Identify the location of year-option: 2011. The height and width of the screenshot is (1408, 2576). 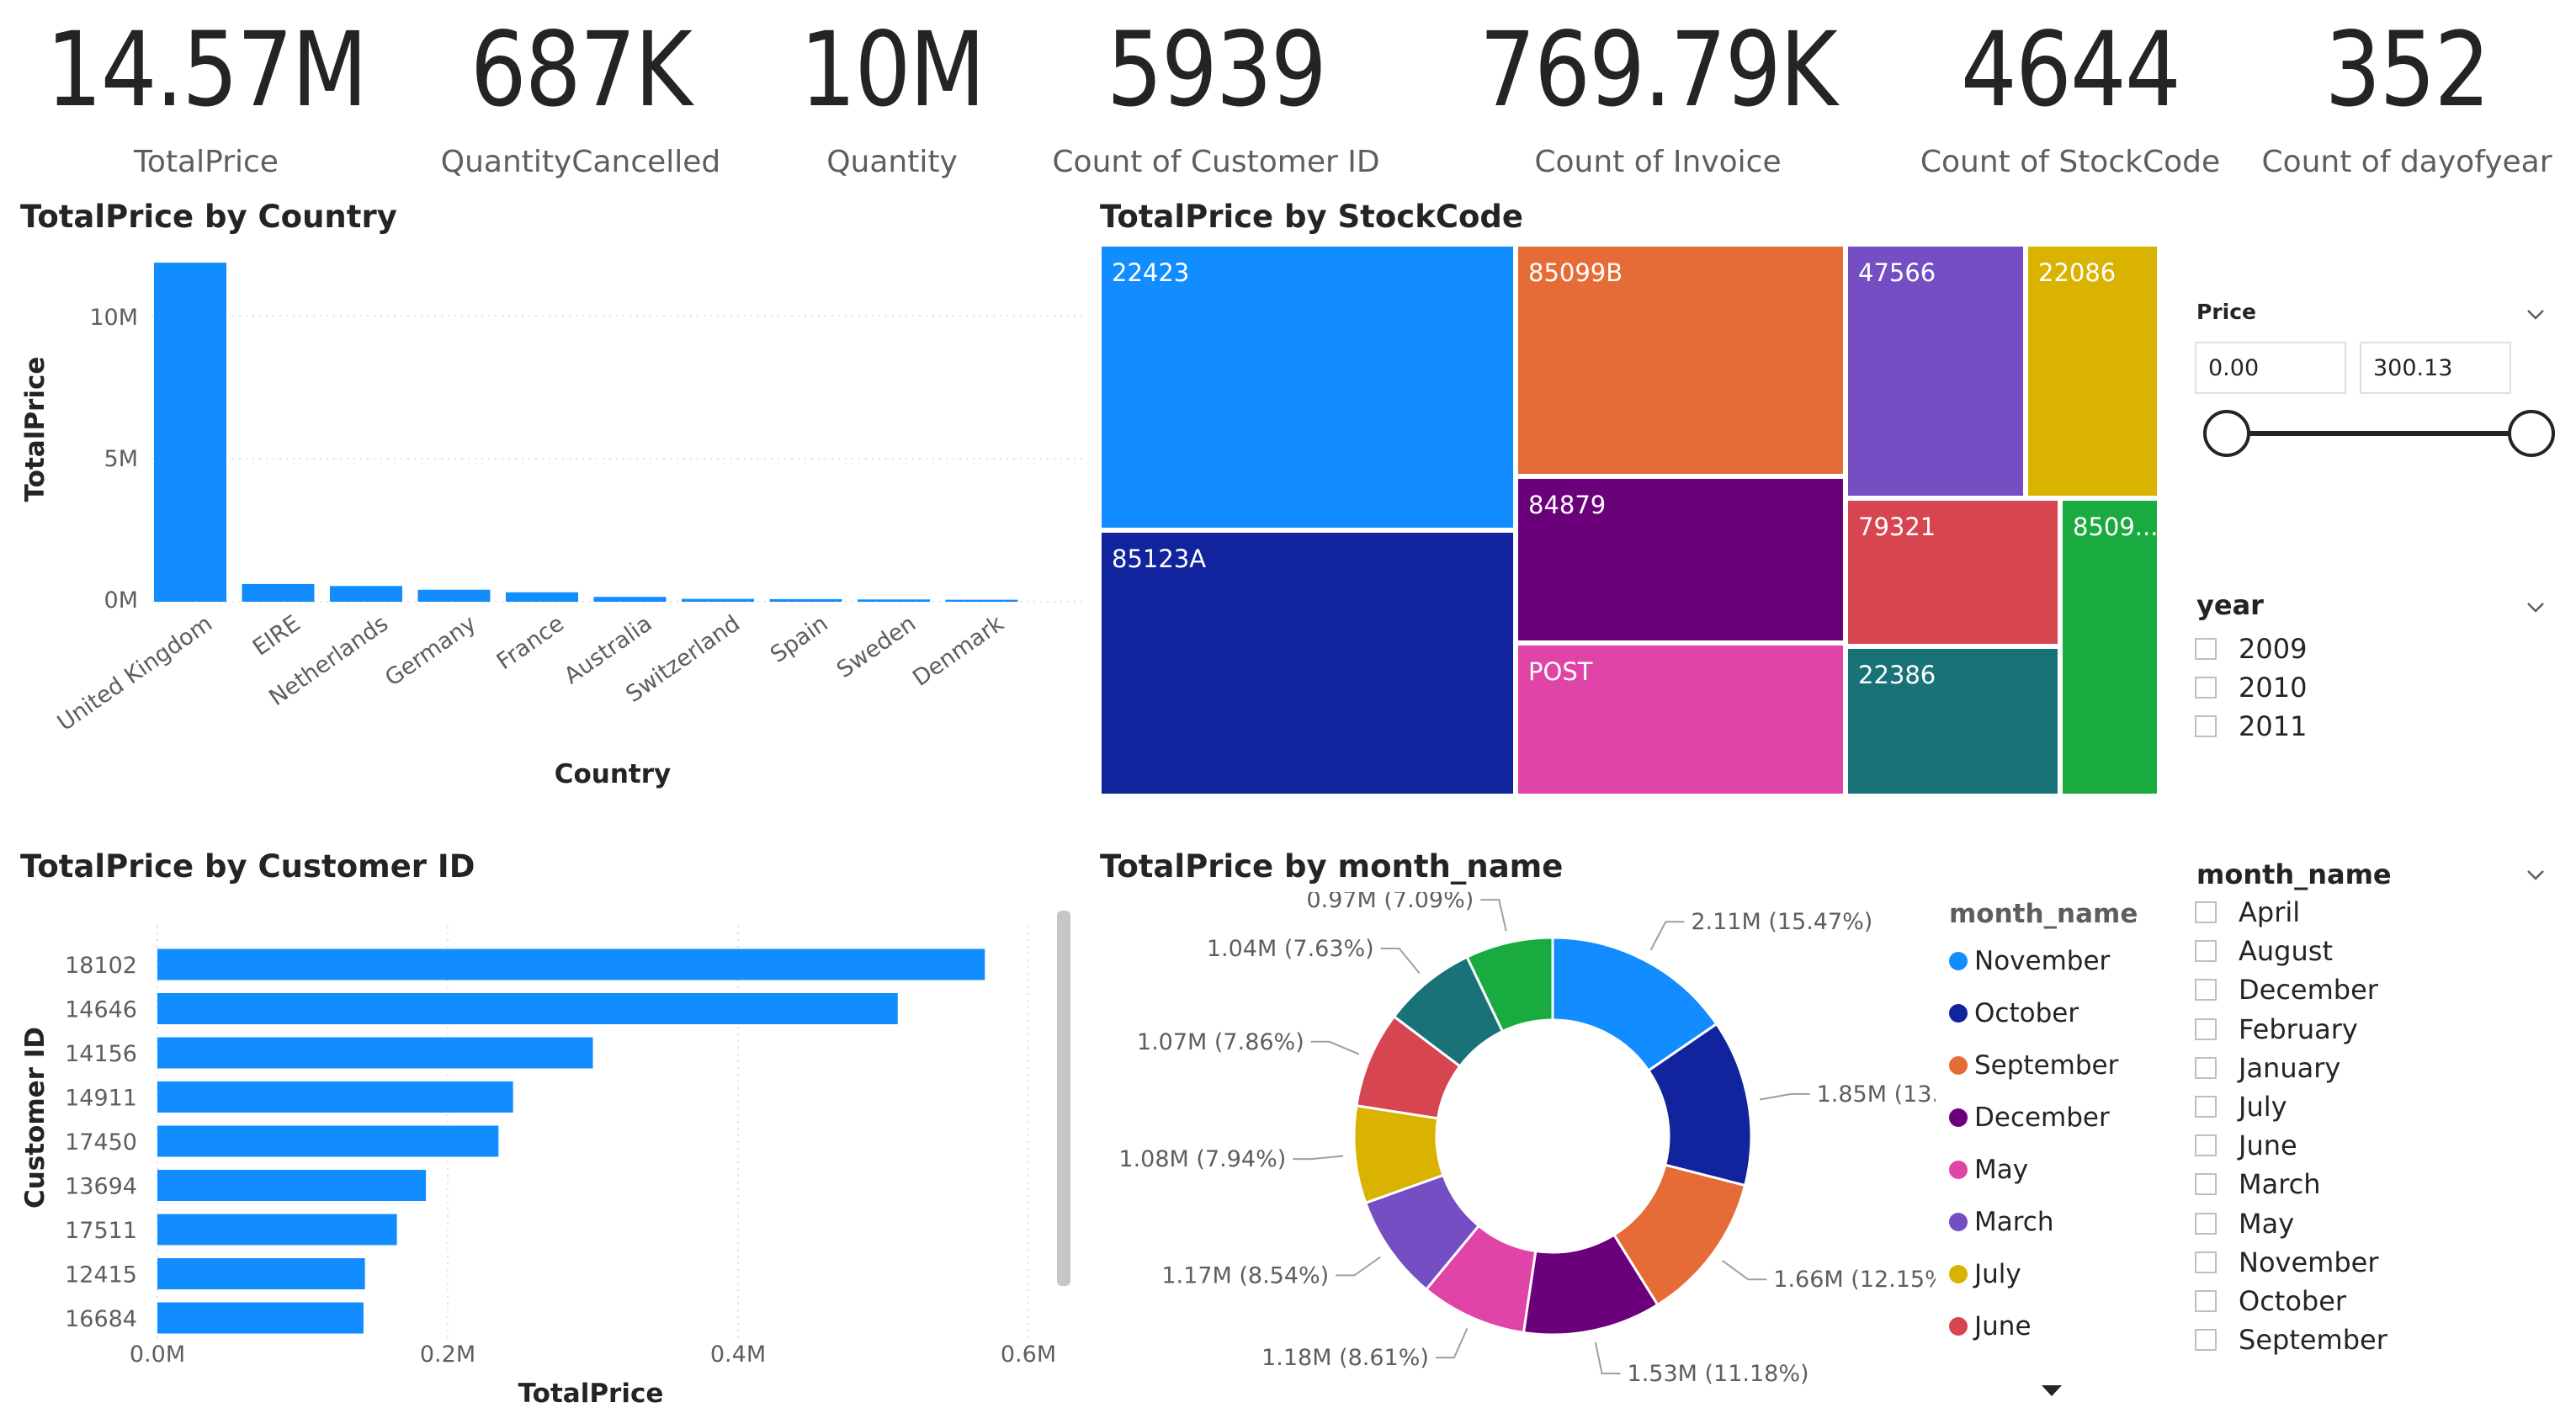
(2251, 726).